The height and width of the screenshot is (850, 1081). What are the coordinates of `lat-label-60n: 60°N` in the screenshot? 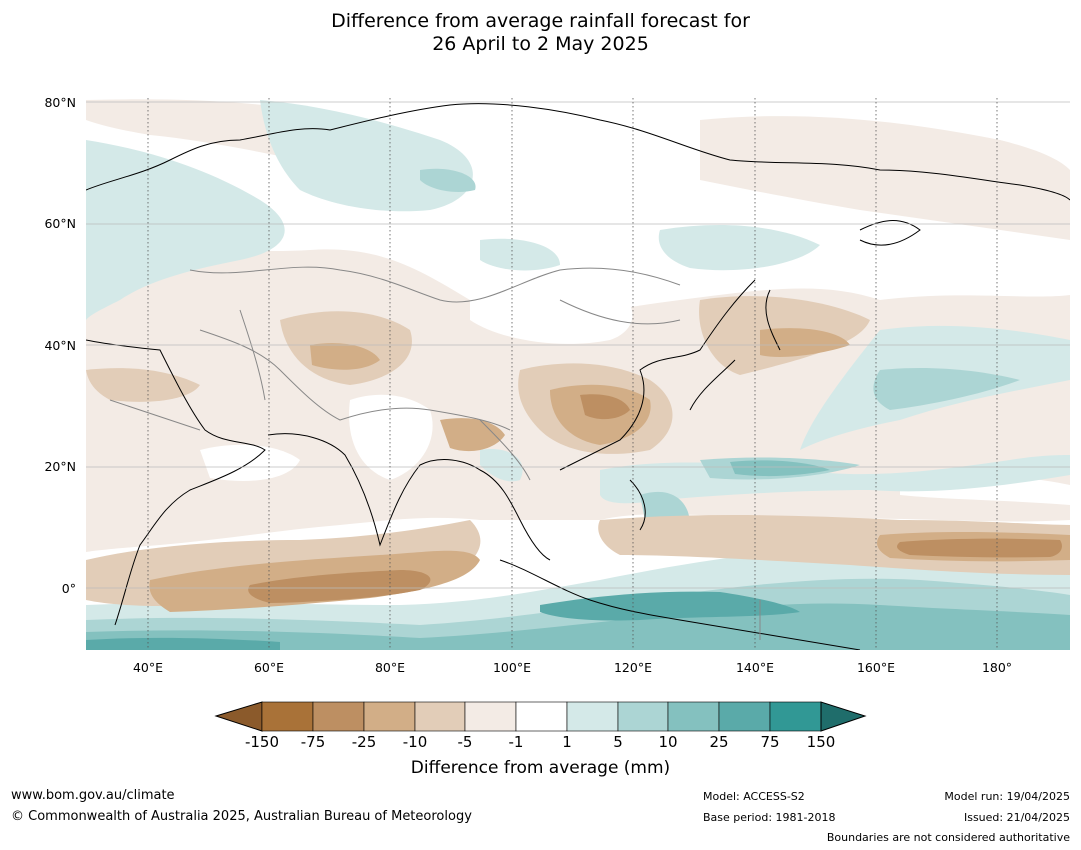 It's located at (60, 223).